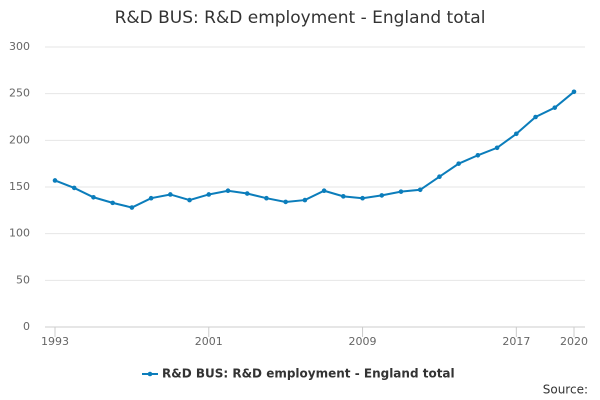  Describe the element at coordinates (19, 139) in the screenshot. I see `y-tick-label: 200` at that location.